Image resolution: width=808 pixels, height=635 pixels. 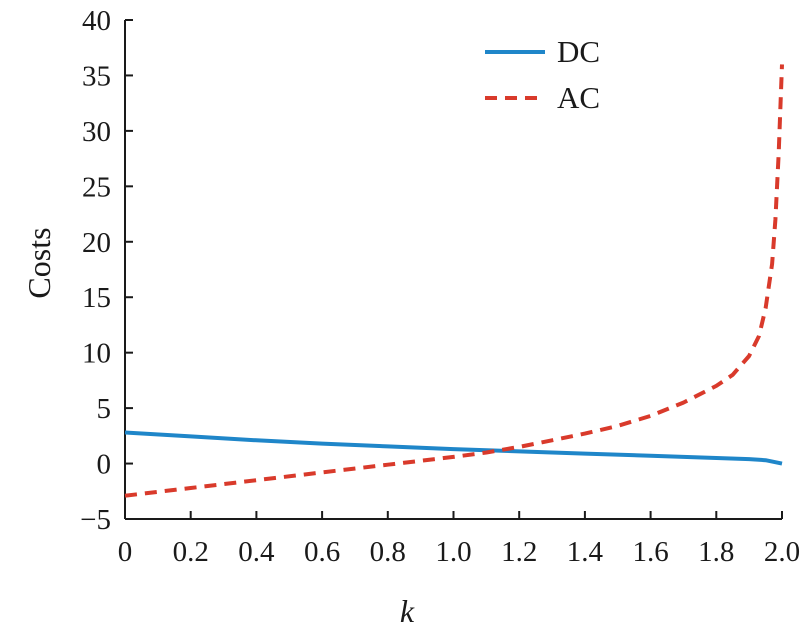 I want to click on x-tick-label: 0.8, so click(x=388, y=552).